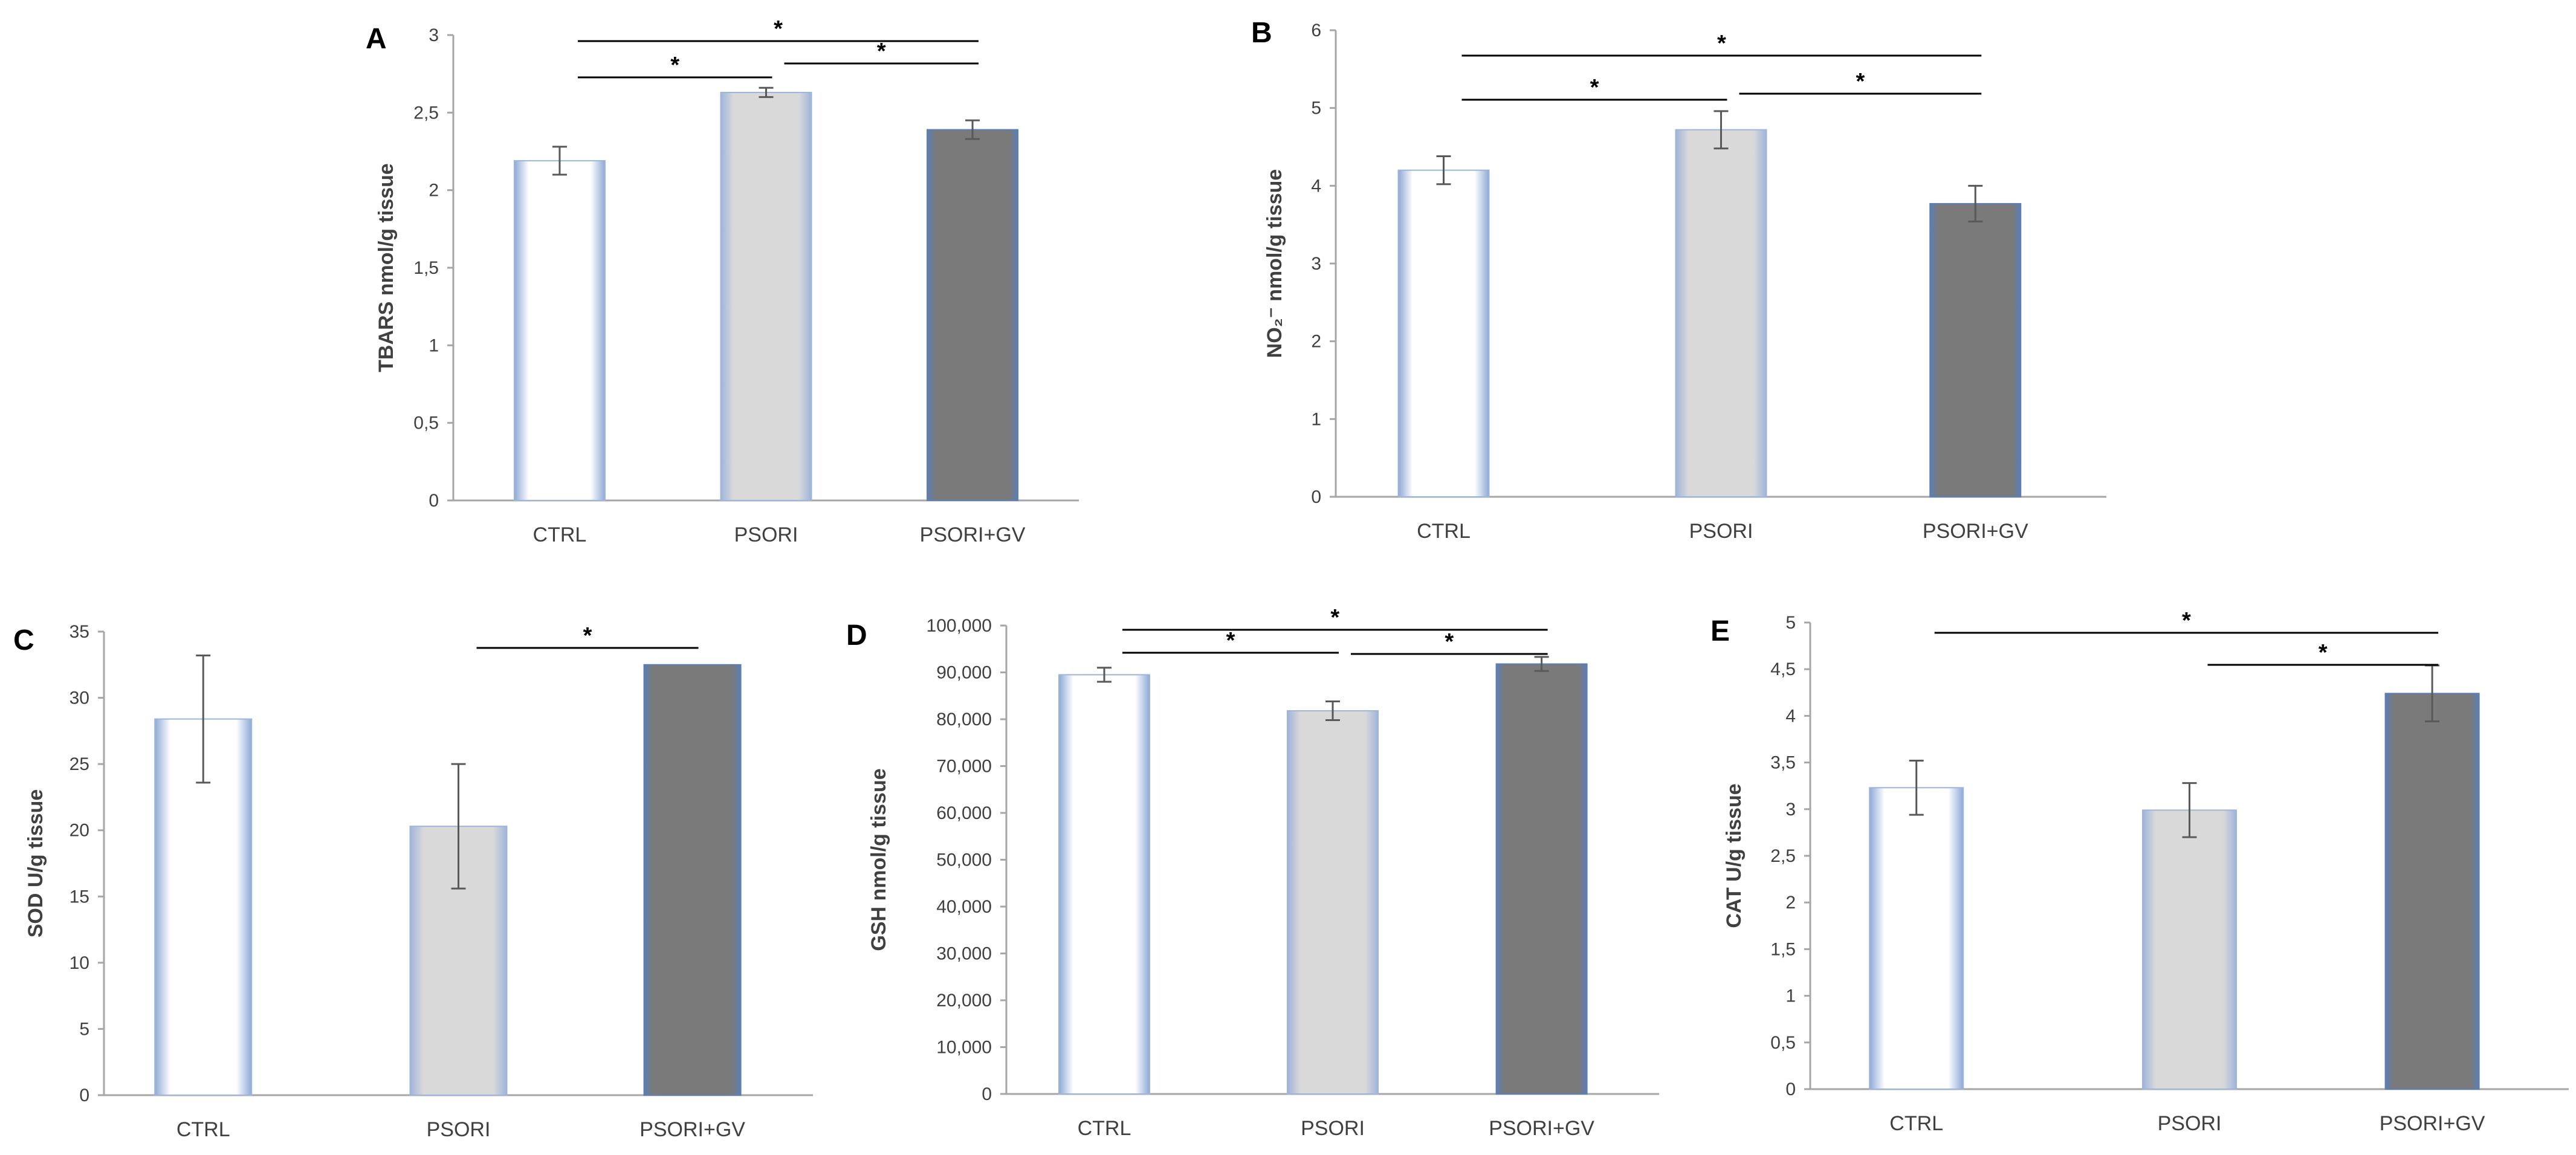 The image size is (2576, 1155). What do you see at coordinates (1783, 763) in the screenshot?
I see `y-tick-label: 3,5` at bounding box center [1783, 763].